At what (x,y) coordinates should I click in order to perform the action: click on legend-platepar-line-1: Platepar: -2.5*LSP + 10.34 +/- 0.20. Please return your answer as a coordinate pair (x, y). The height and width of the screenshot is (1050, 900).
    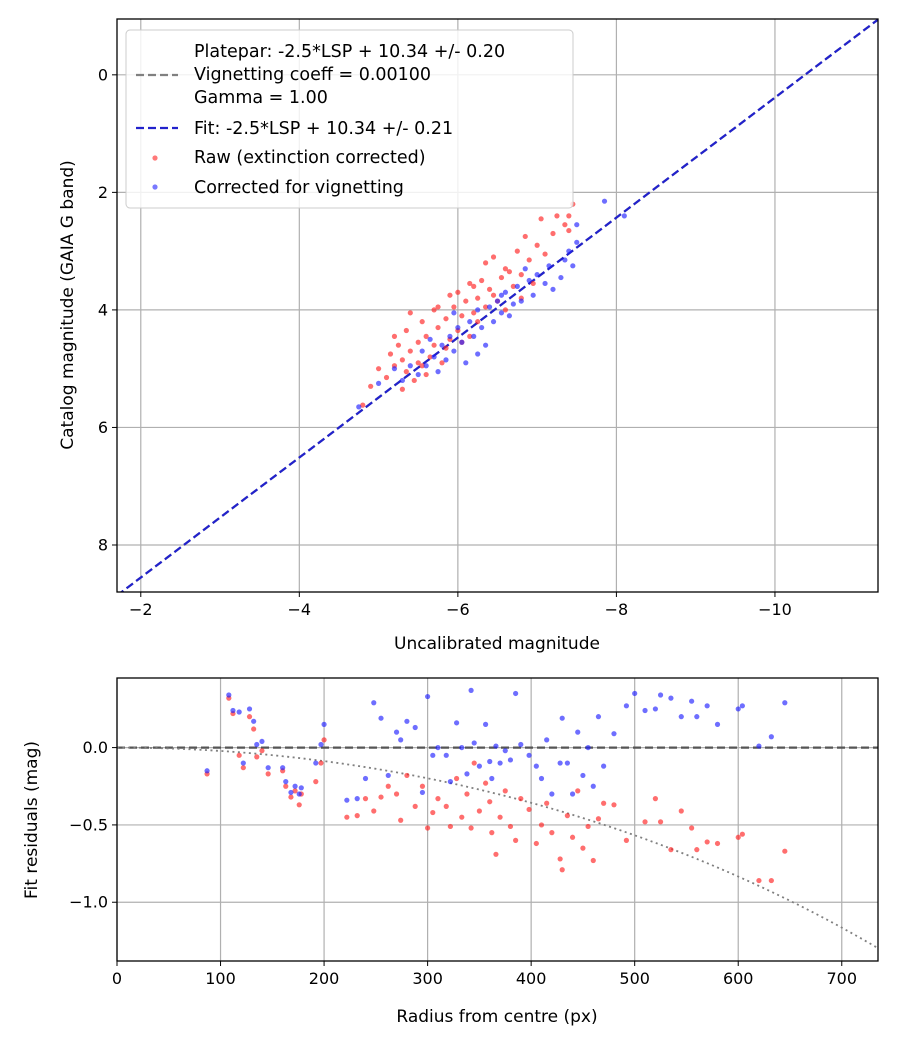
    Looking at the image, I should click on (349, 52).